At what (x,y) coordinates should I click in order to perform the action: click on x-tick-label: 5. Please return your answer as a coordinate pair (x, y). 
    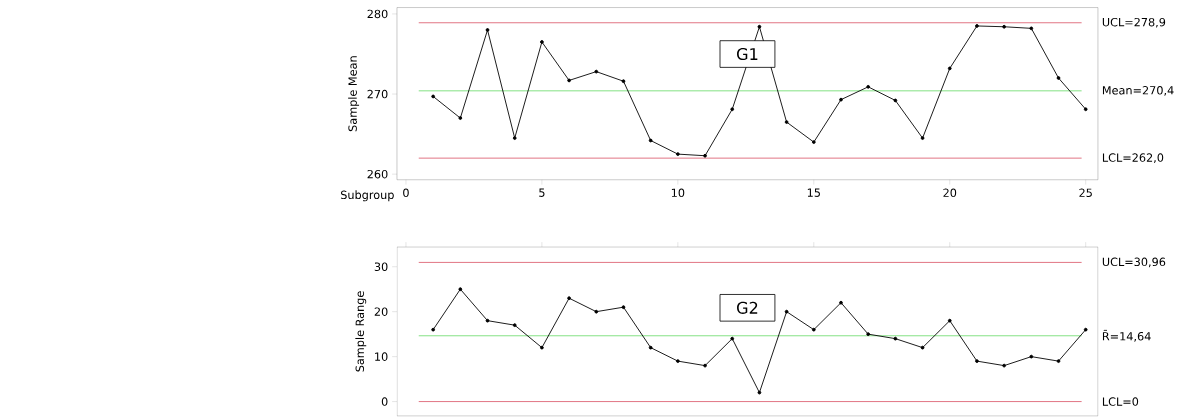
    Looking at the image, I should click on (542, 192).